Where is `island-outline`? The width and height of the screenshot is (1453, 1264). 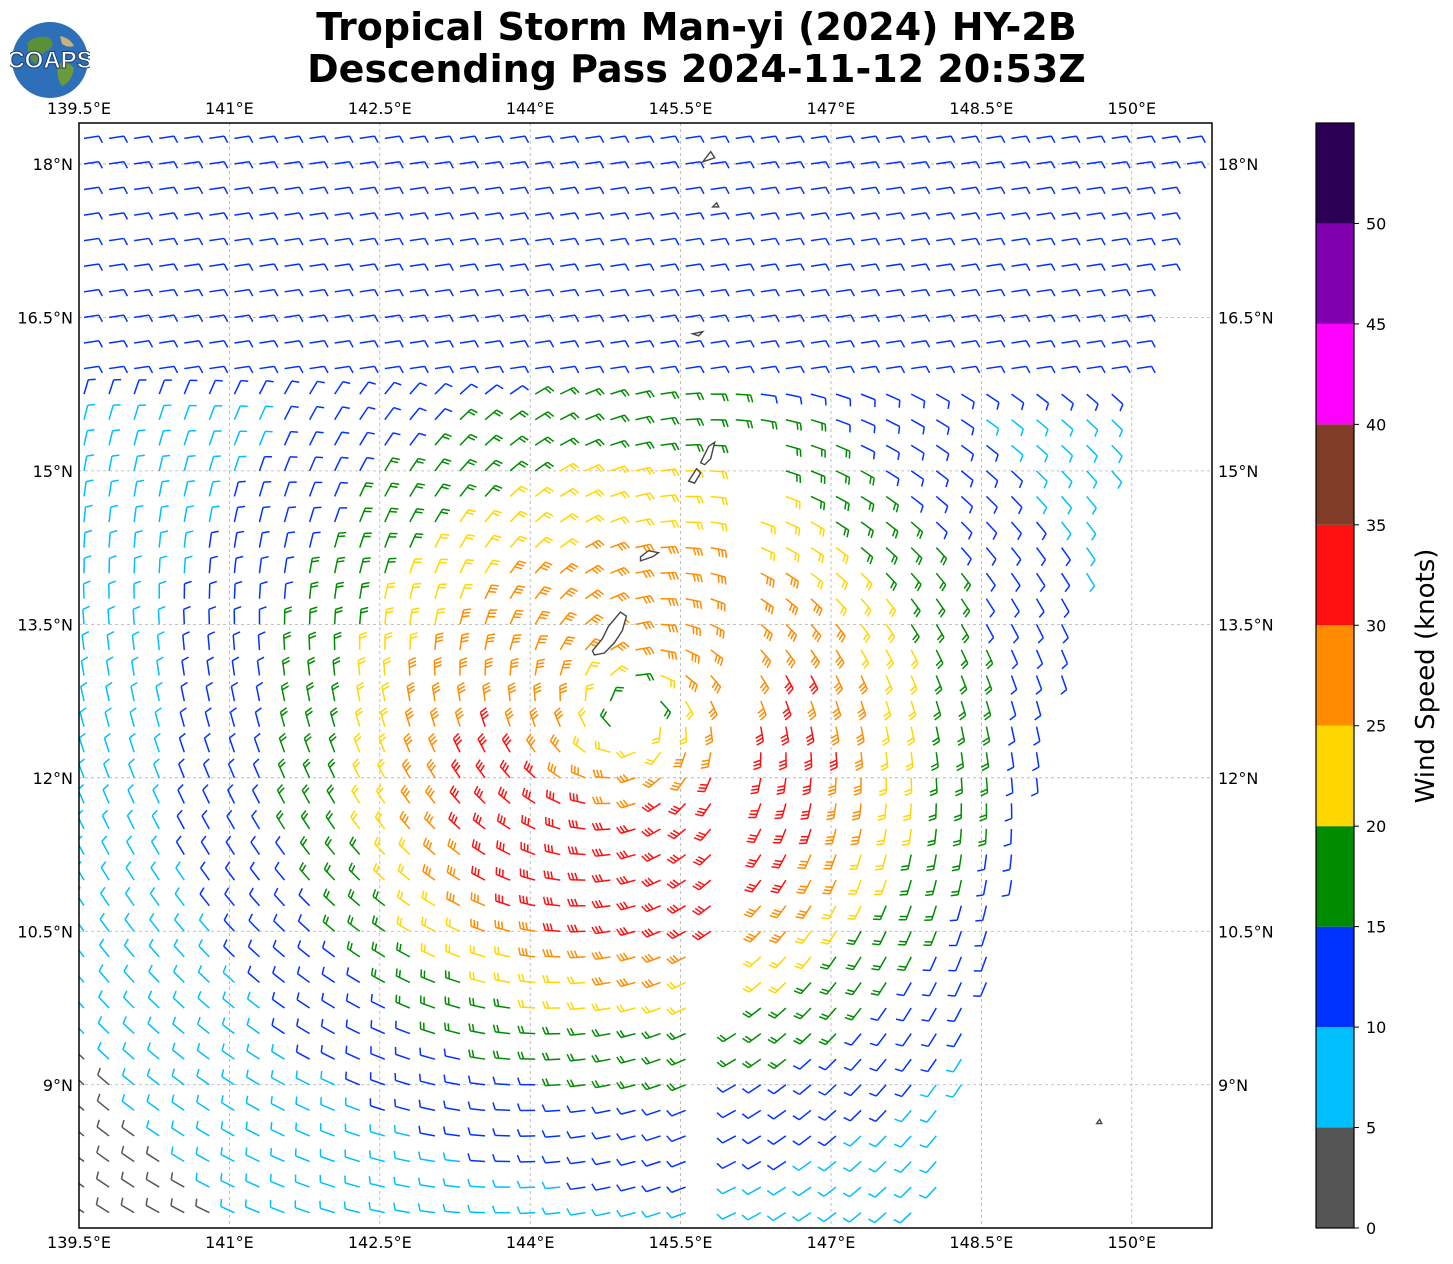
island-outline is located at coordinates (1099, 1121).